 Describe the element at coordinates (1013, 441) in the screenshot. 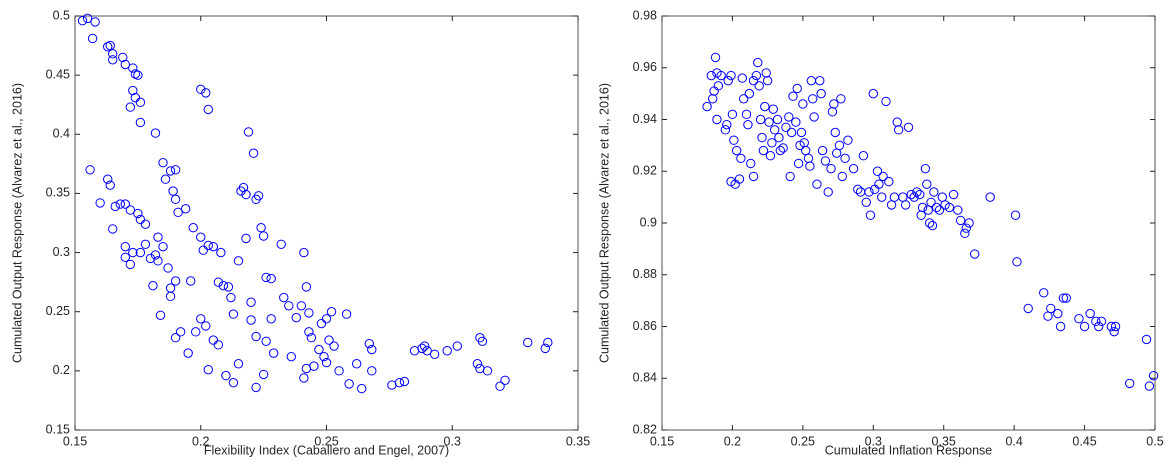

I see `x-tick-label: 0.4` at that location.